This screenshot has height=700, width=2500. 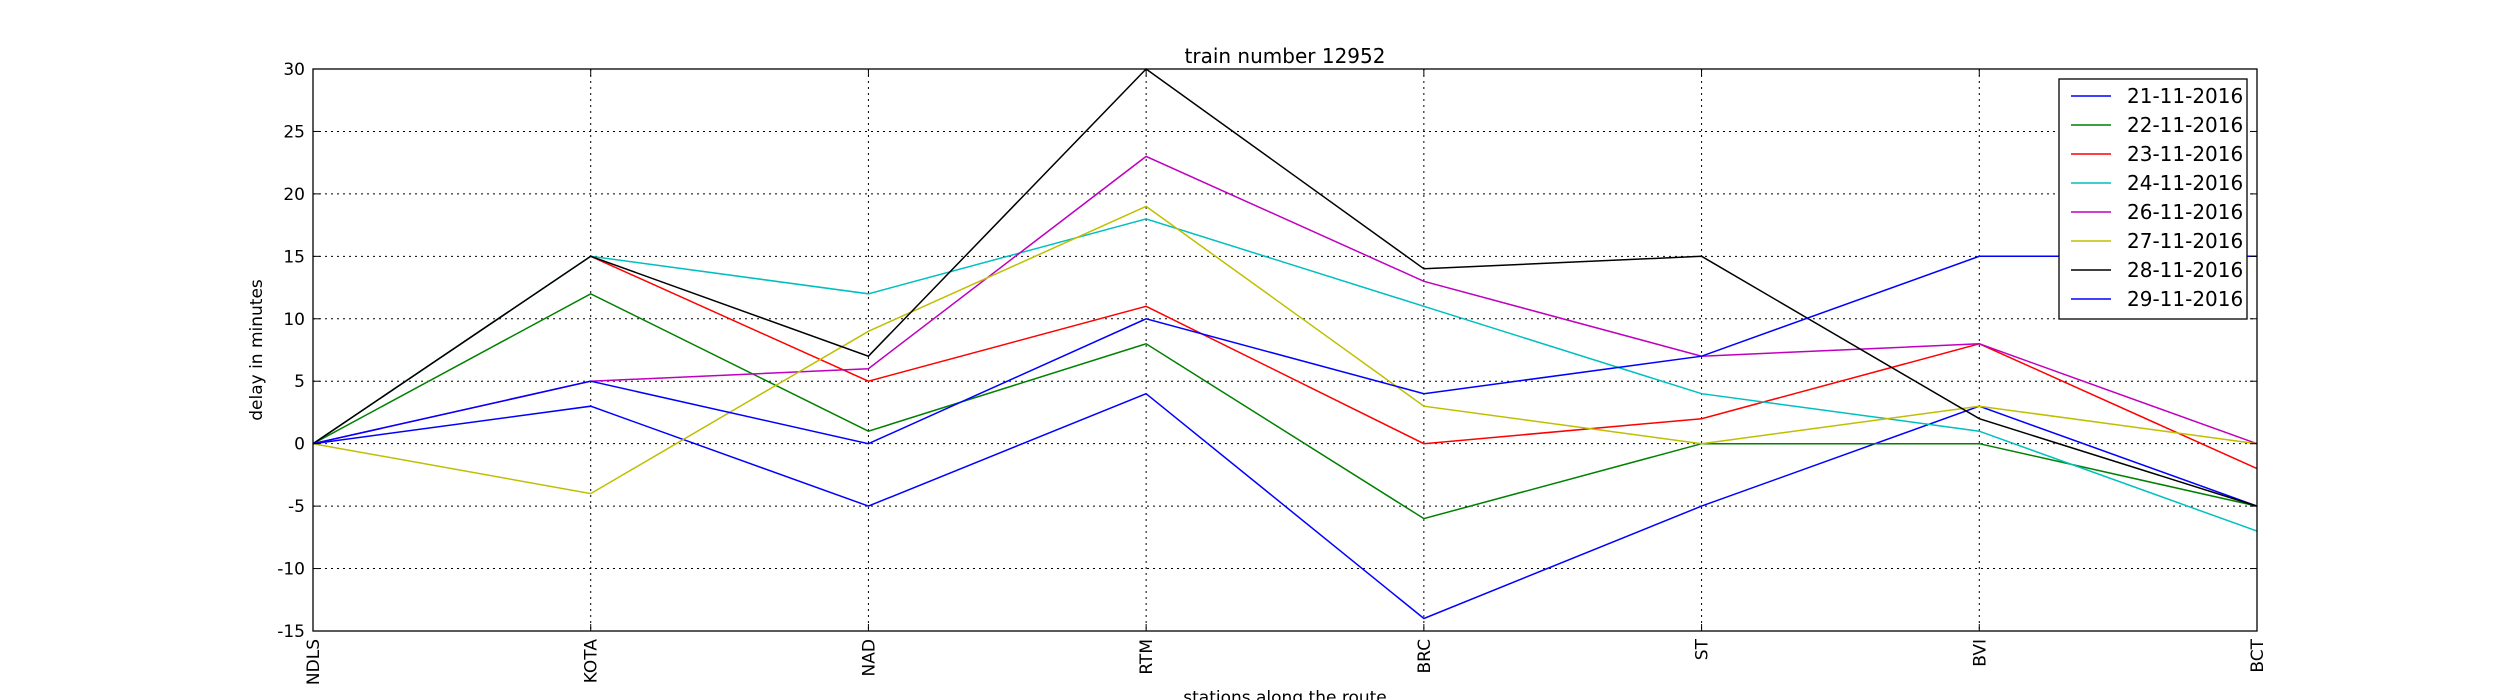 What do you see at coordinates (869, 657) in the screenshot?
I see `x-tick-label: NAD` at bounding box center [869, 657].